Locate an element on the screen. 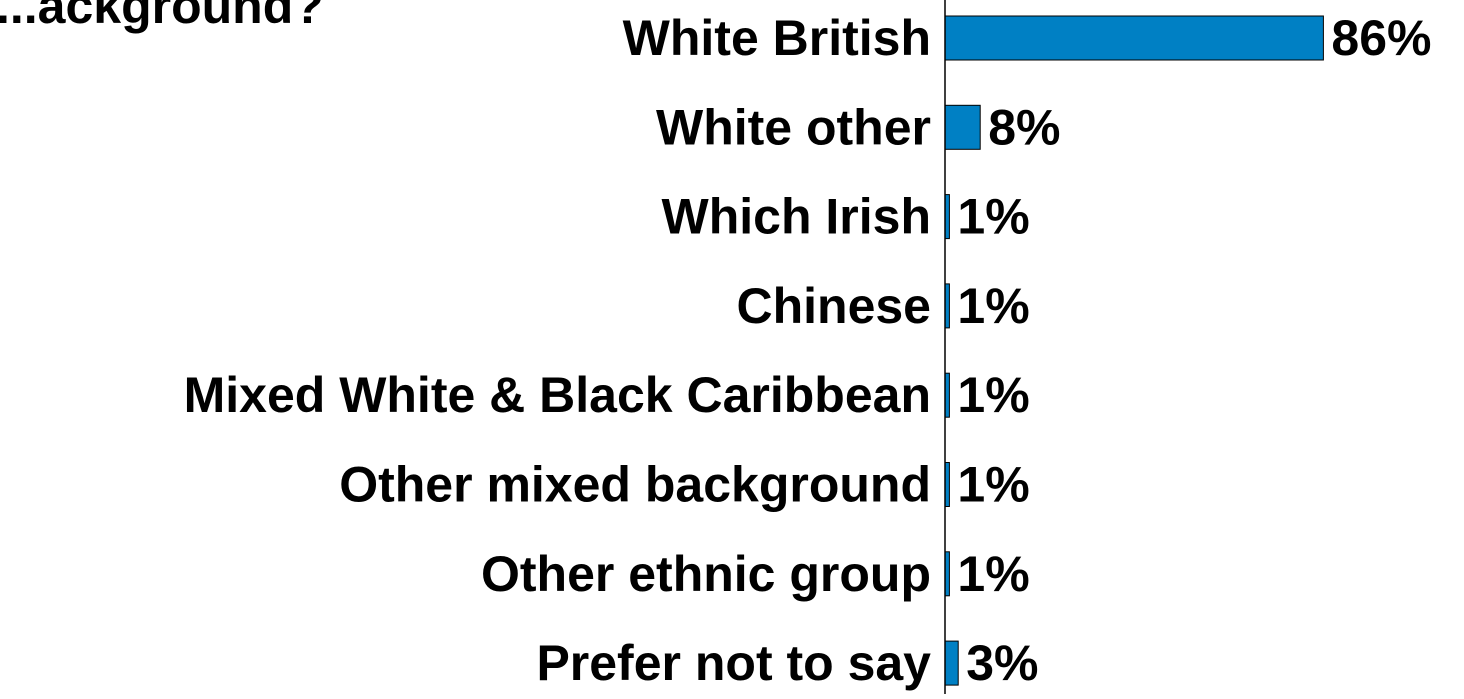 This screenshot has width=1464, height=699. category-label: Which Irish is located at coordinates (796, 217).